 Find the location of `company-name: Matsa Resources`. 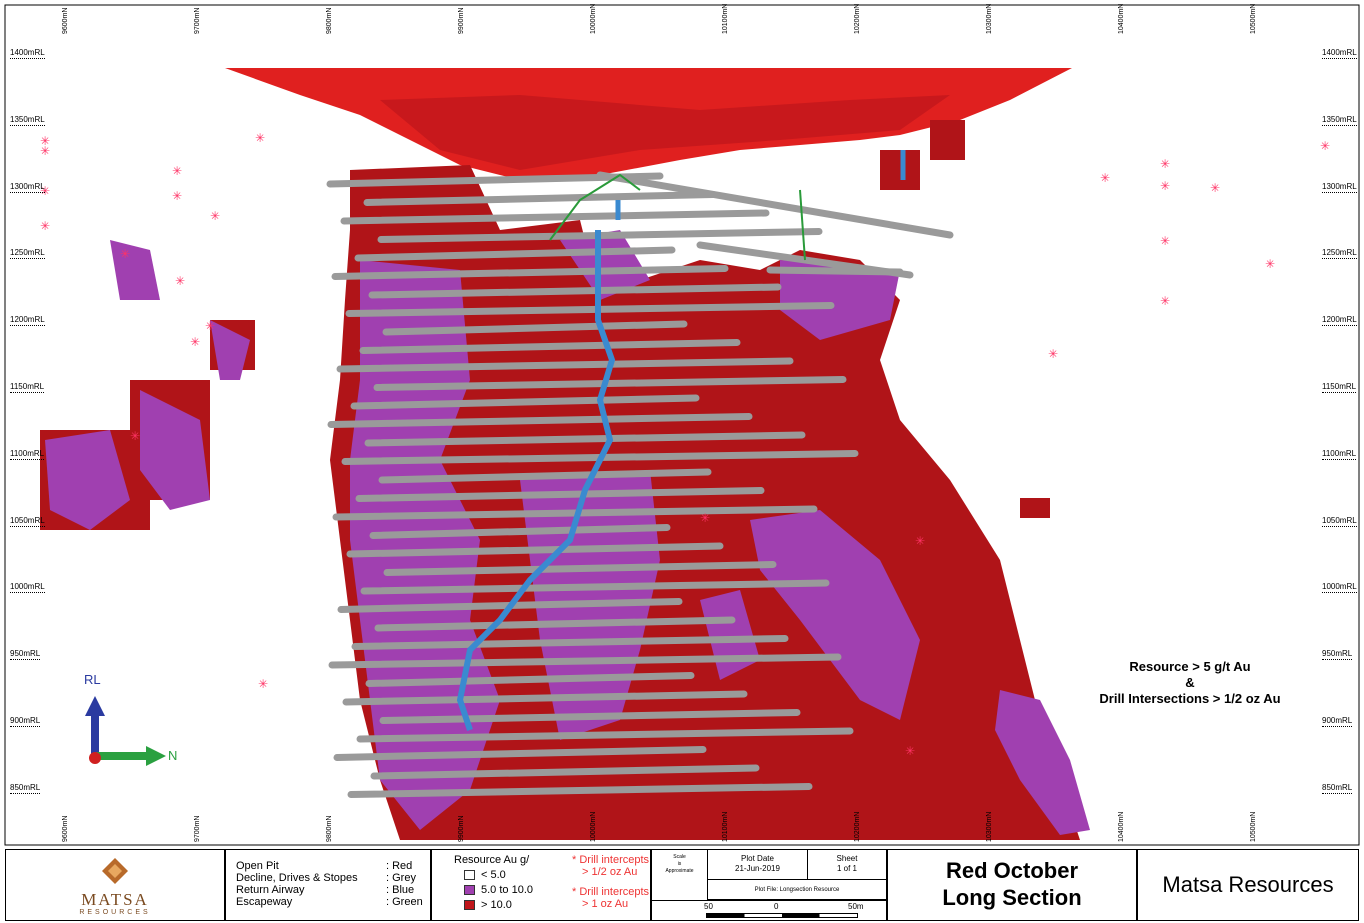

company-name: Matsa Resources is located at coordinates (1248, 884).